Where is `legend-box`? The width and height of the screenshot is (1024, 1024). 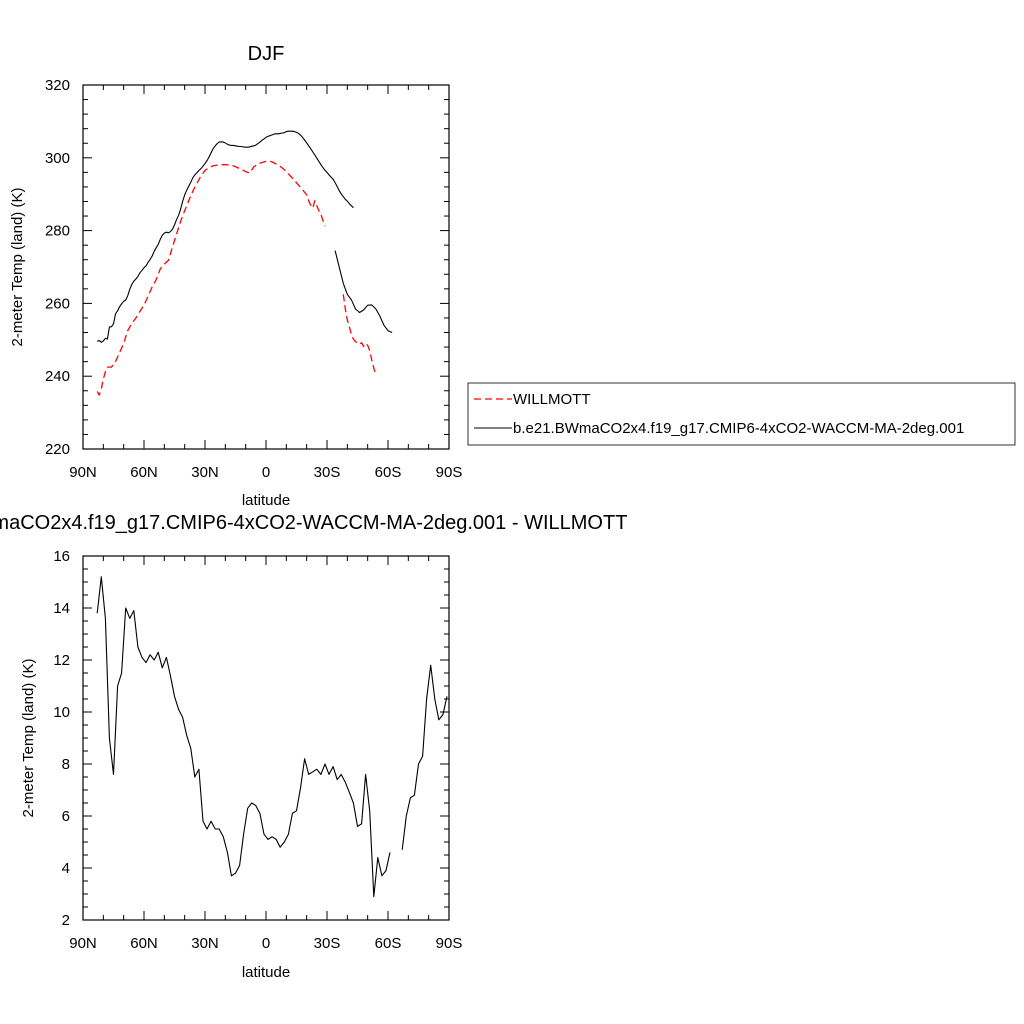
legend-box is located at coordinates (741, 414).